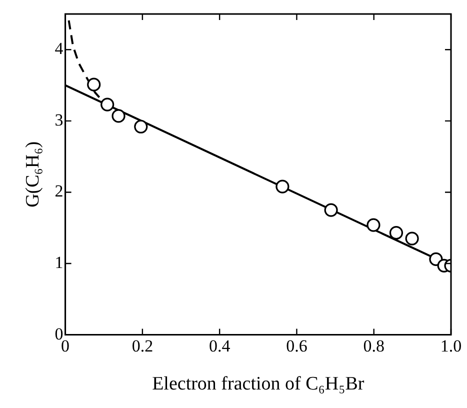 Image resolution: width=467 pixels, height=408 pixels. What do you see at coordinates (59, 48) in the screenshot?
I see `y-tick-label: 4` at bounding box center [59, 48].